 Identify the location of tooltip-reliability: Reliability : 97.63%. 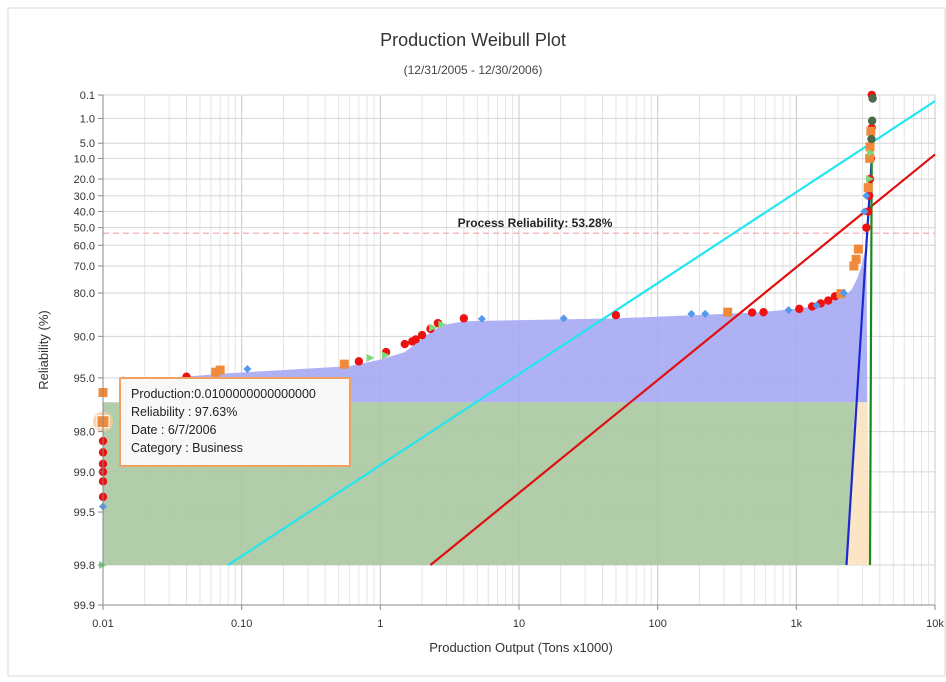
(184, 412).